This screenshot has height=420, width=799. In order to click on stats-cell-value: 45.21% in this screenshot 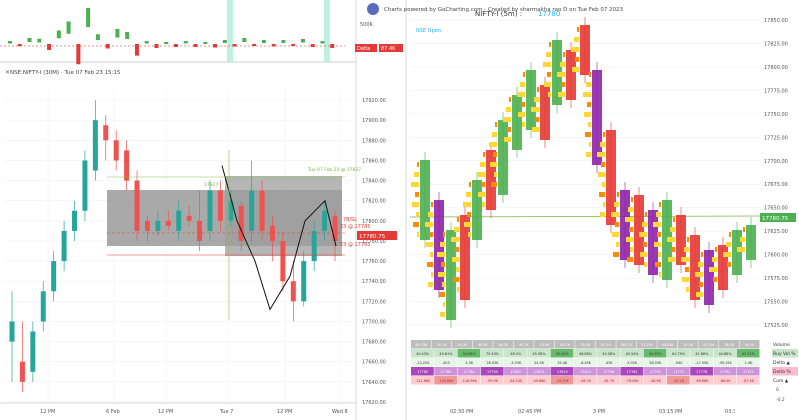, I will do `click(749, 354)`.